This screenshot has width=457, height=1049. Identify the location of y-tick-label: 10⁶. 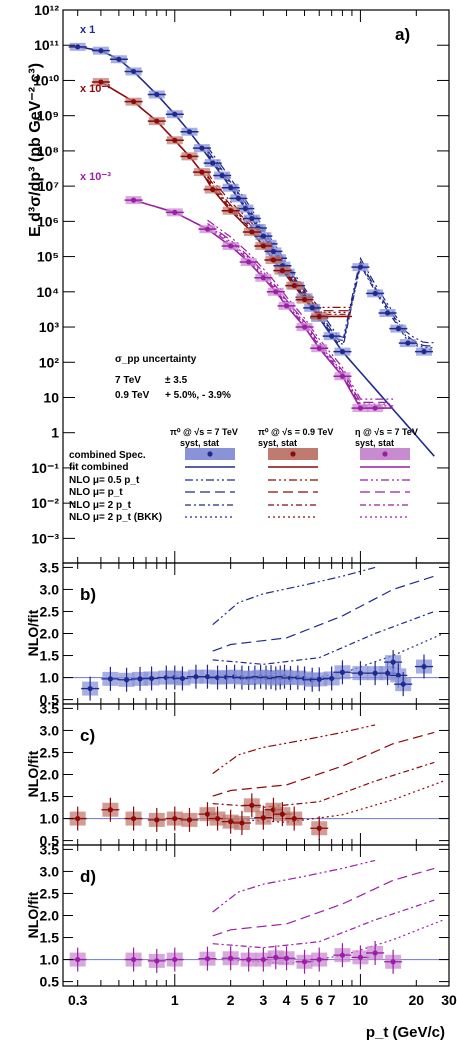
(48, 221).